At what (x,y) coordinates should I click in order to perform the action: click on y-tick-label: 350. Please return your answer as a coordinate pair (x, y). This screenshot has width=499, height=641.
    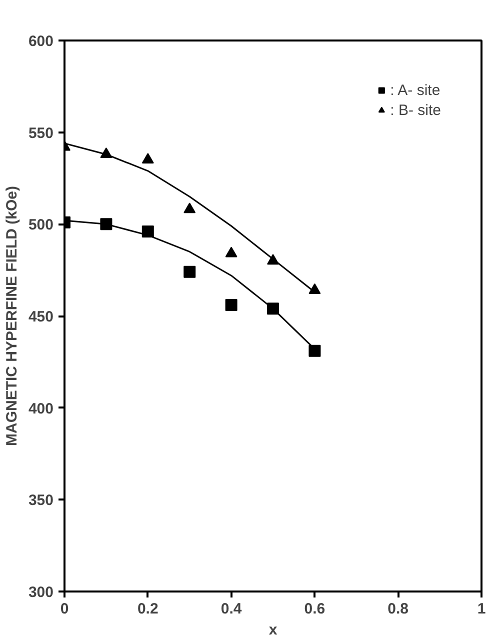
    Looking at the image, I should click on (41, 501).